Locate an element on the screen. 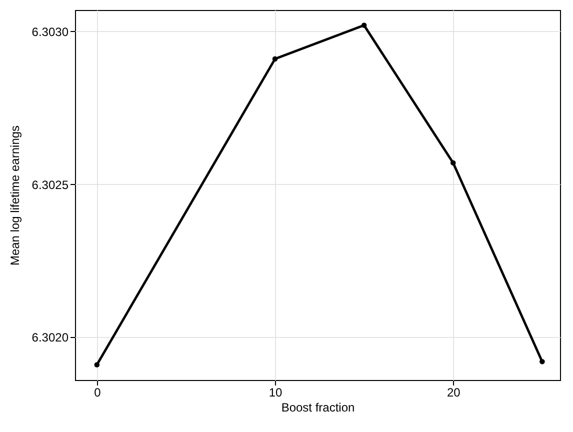 The height and width of the screenshot is (432, 573). x-tick-label: 10 is located at coordinates (275, 393).